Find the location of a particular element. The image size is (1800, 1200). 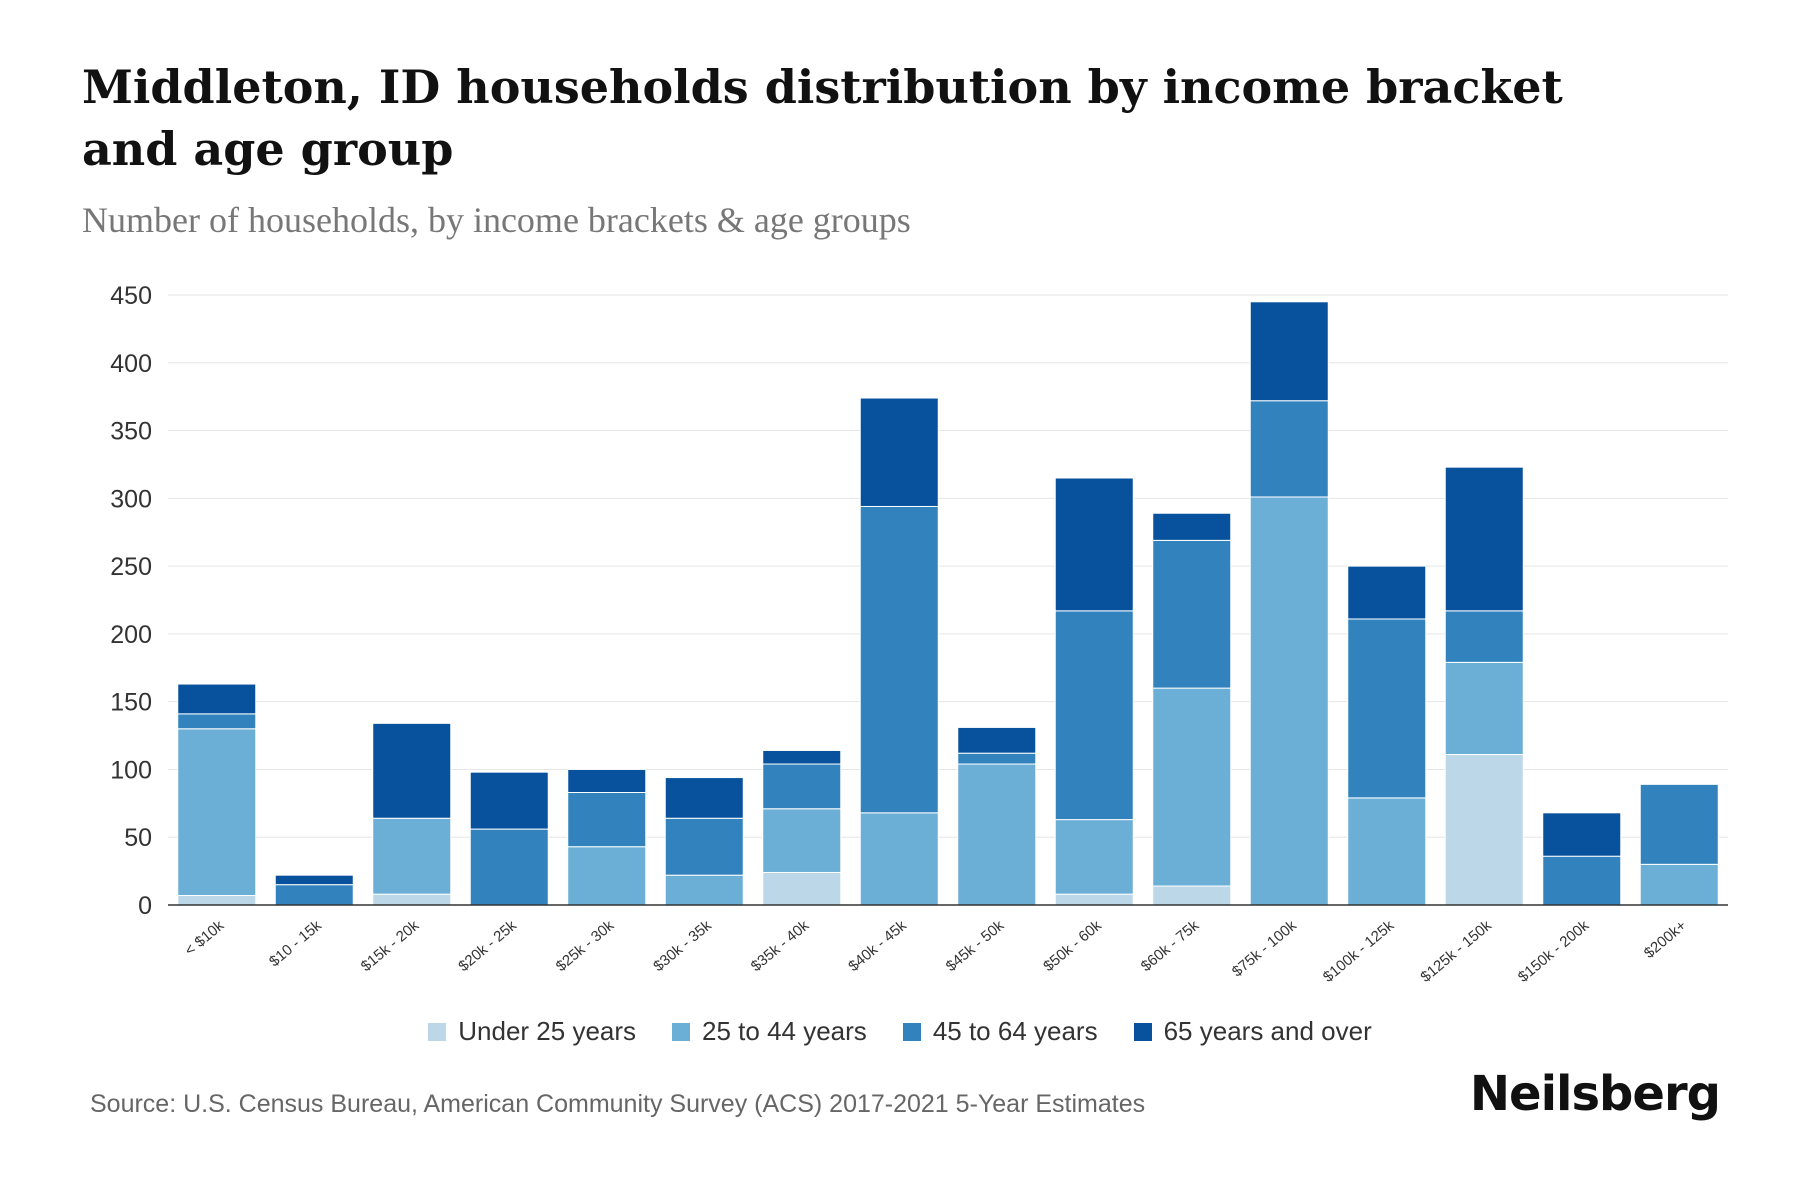

x-tick-label: $35k - 40k is located at coordinates (780, 946).